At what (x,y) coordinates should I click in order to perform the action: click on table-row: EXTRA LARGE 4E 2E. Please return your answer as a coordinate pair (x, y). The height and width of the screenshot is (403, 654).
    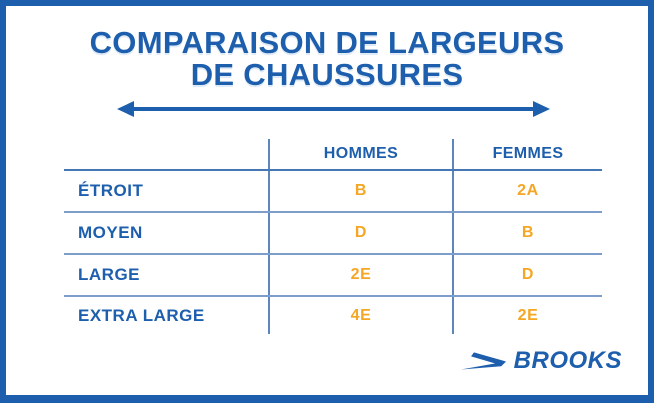
    Looking at the image, I should click on (333, 315).